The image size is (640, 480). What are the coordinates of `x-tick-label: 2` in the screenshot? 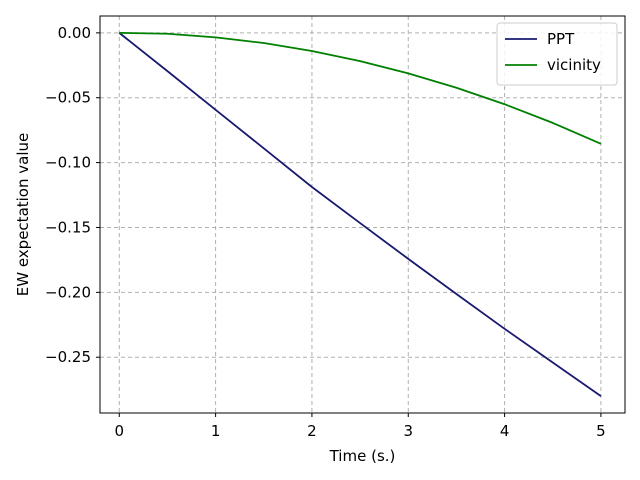 It's located at (312, 431).